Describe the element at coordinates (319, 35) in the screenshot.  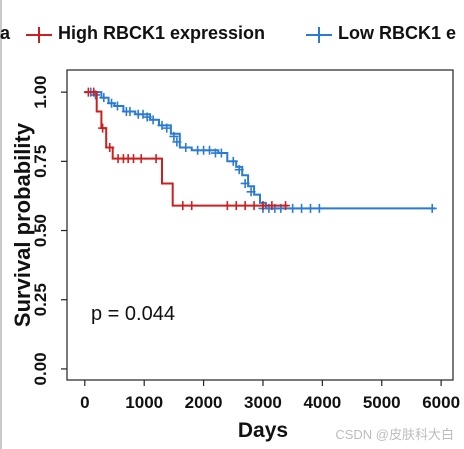
I see `legend-swatch-low-cross` at that location.